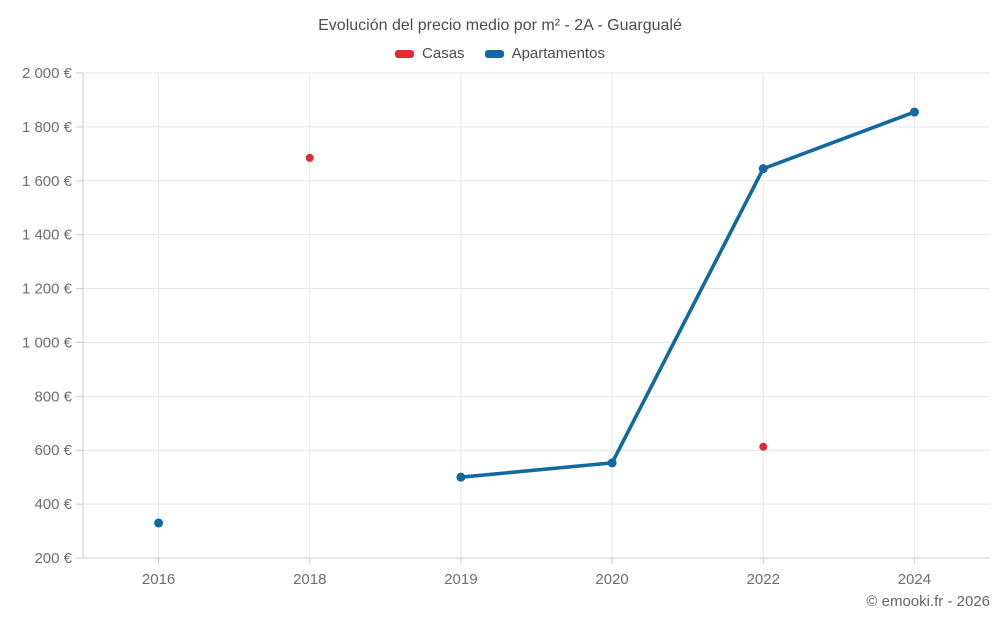 The height and width of the screenshot is (625, 1000). I want to click on legend-swatch-apartamentos, so click(494, 53).